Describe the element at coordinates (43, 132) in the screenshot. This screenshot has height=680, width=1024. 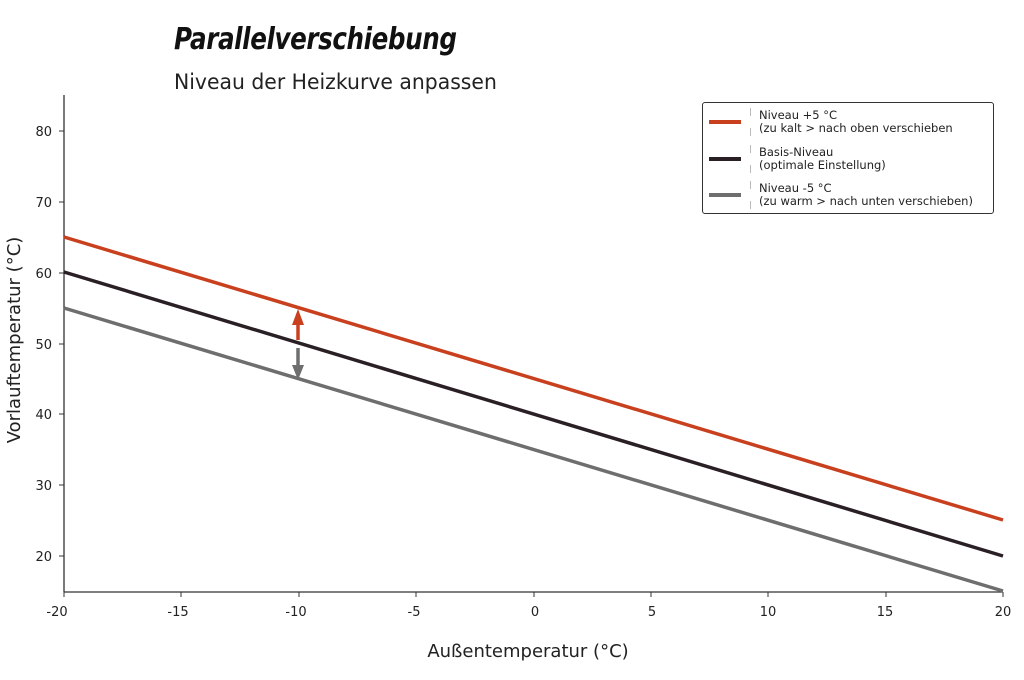
I see `y-tick-label: 80` at that location.